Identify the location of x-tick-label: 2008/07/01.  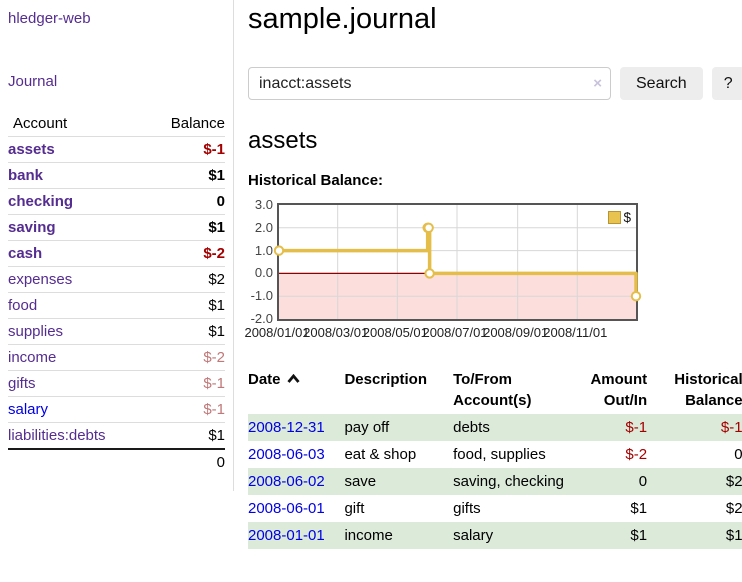
(455, 332).